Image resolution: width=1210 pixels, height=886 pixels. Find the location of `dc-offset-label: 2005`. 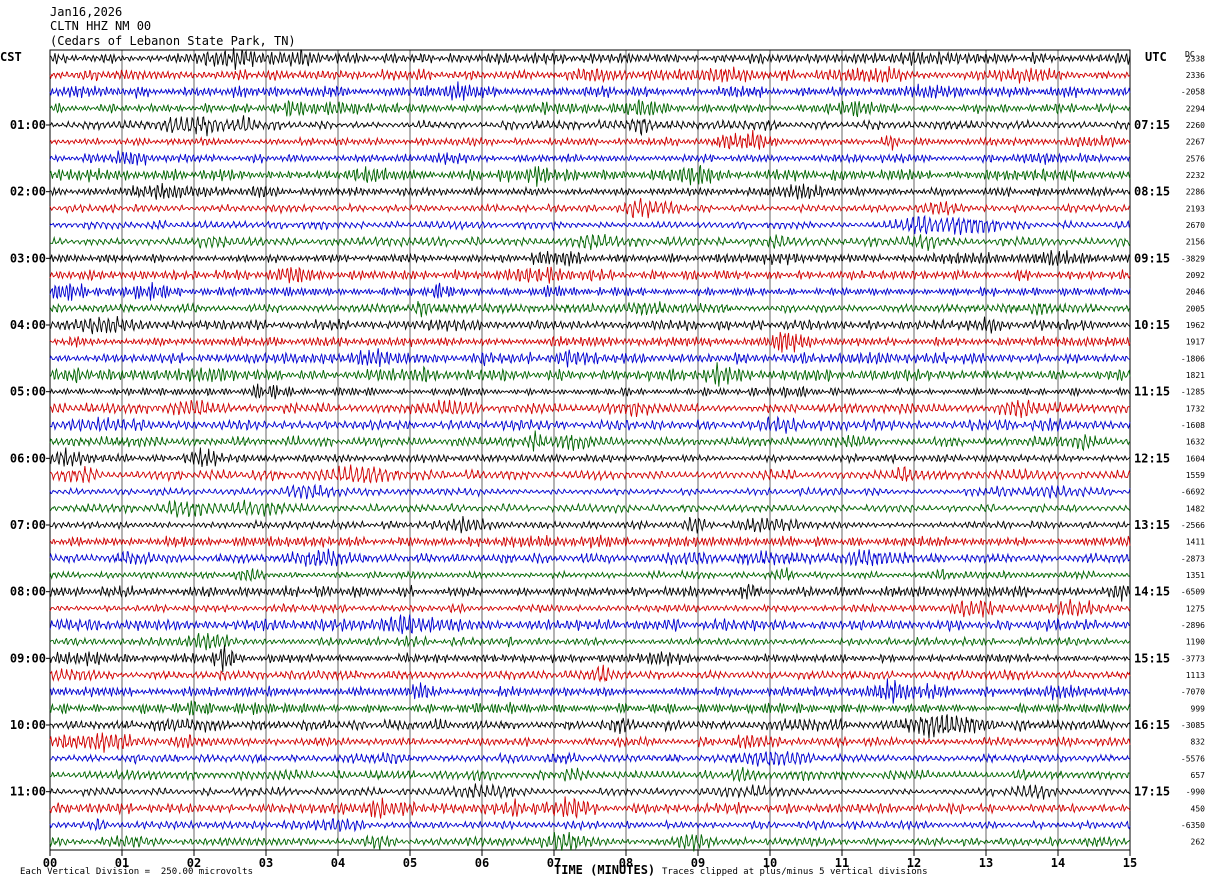

dc-offset-label: 2005 is located at coordinates (1195, 308).